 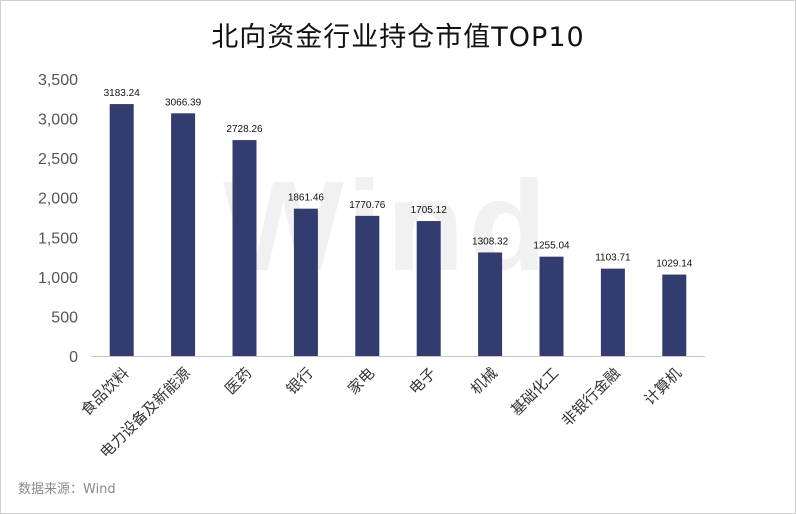 I want to click on y-tick-label: 2,000, so click(x=58, y=199).